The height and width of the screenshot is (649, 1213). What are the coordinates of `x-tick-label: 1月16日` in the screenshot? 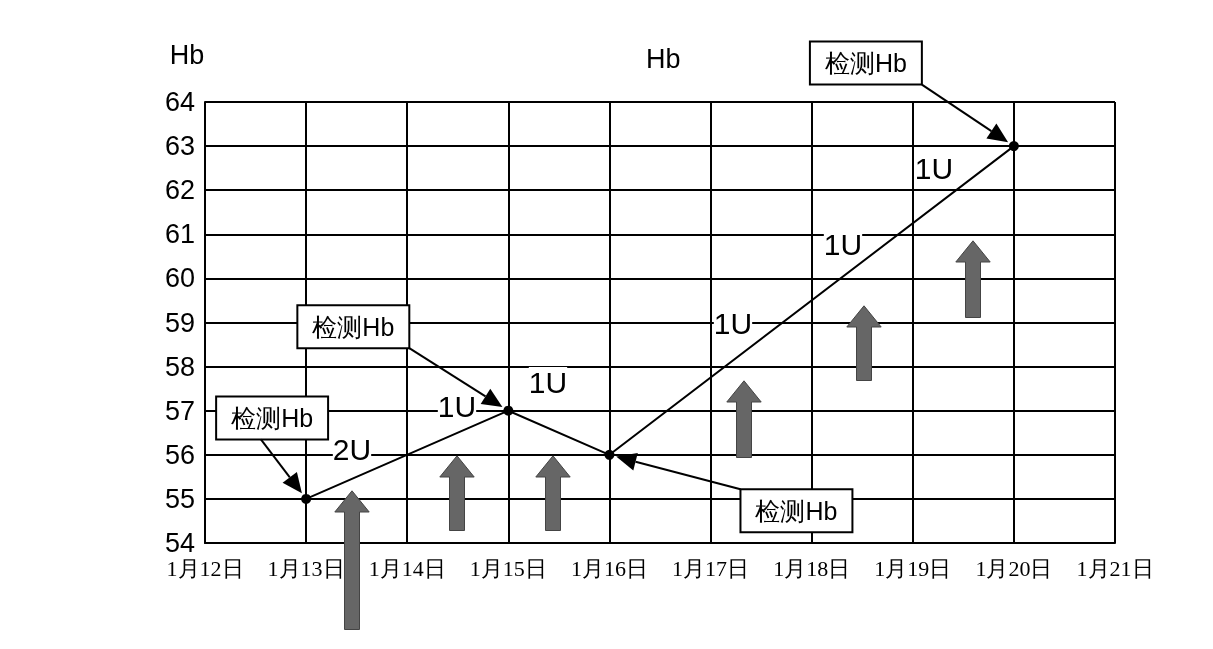 It's located at (609, 568).